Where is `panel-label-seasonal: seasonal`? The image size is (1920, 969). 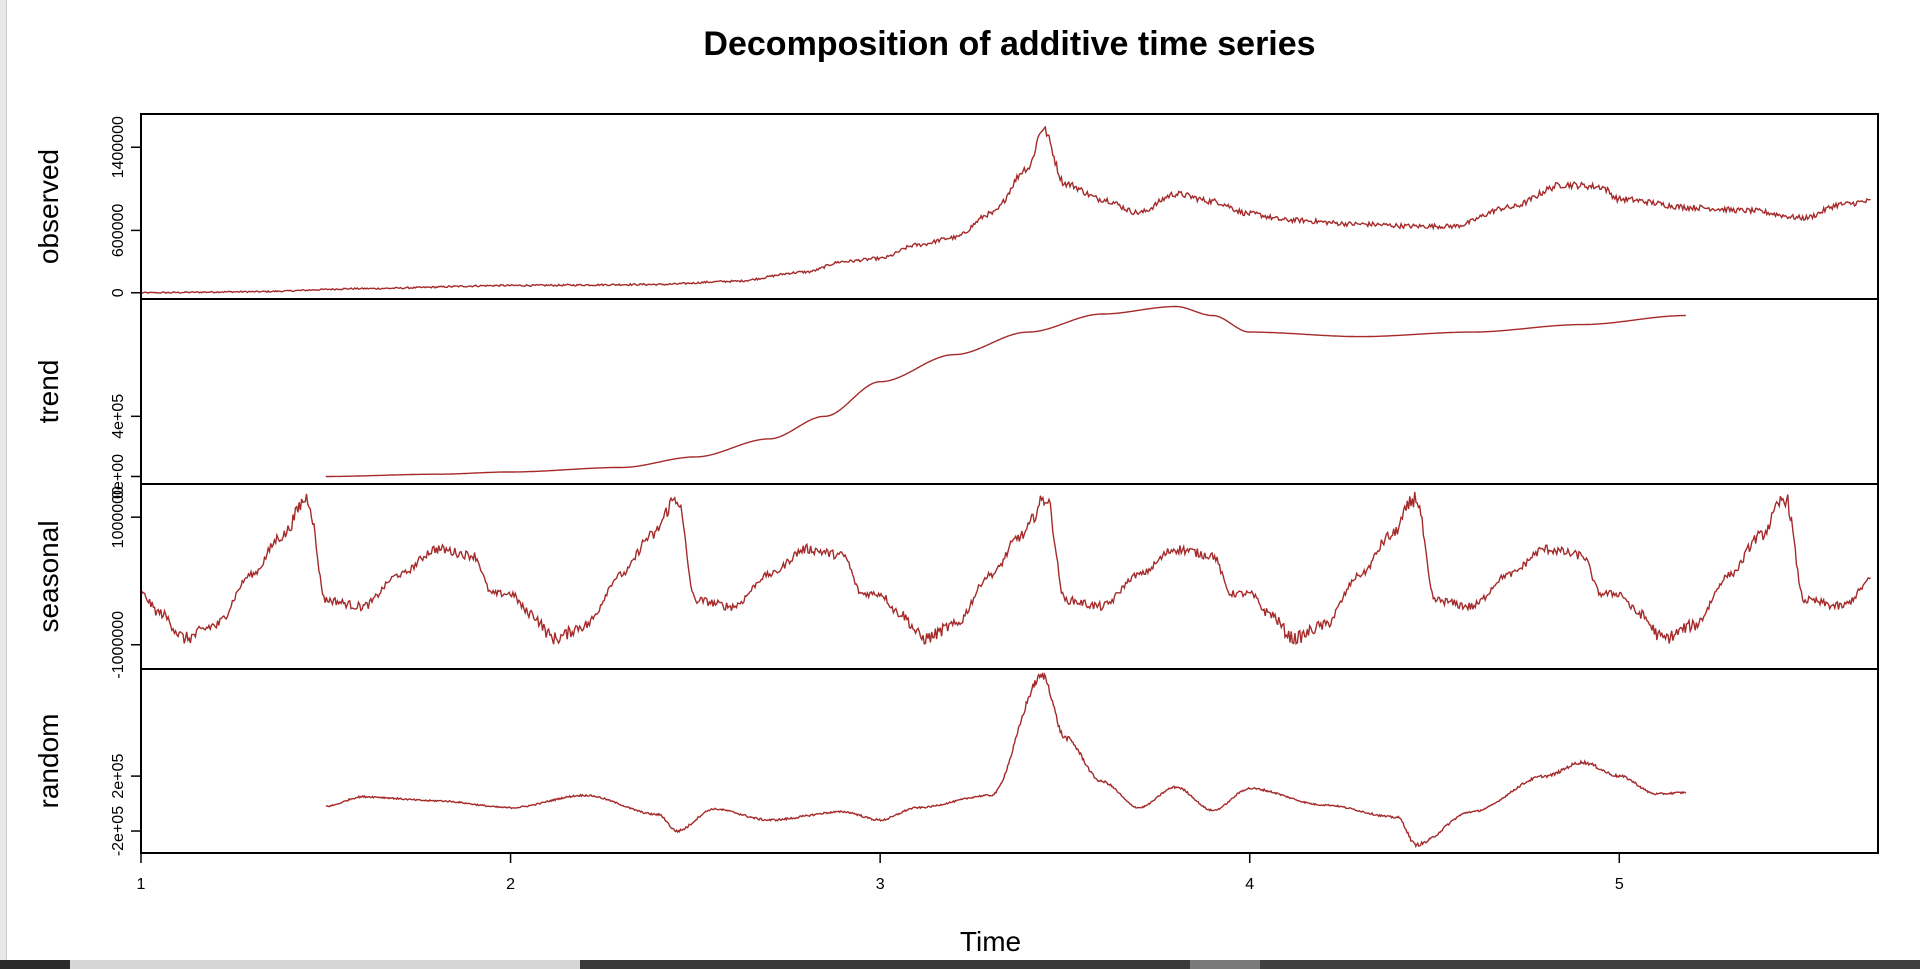
panel-label-seasonal: seasonal is located at coordinates (48, 576).